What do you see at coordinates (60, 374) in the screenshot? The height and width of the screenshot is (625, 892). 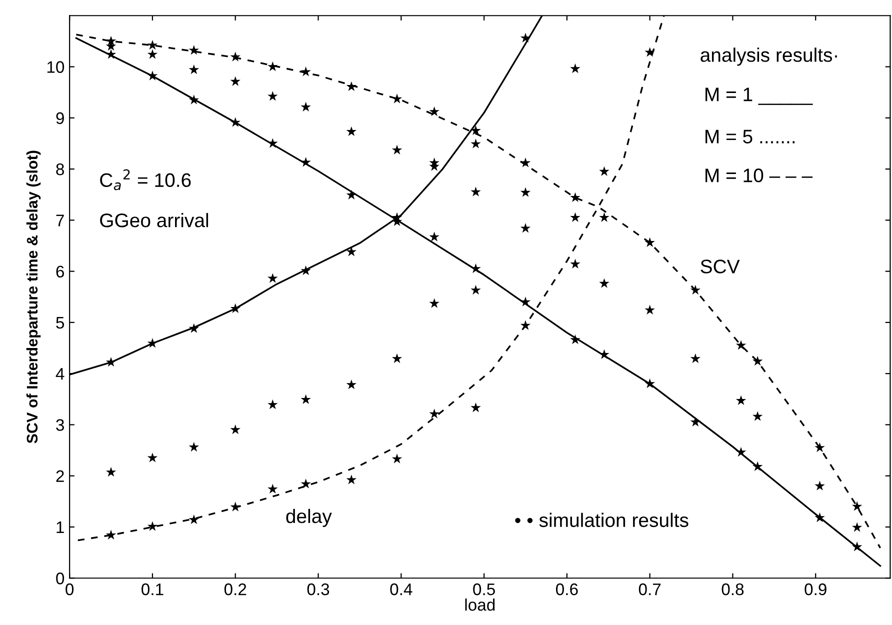 I see `y-tick-label: 4` at bounding box center [60, 374].